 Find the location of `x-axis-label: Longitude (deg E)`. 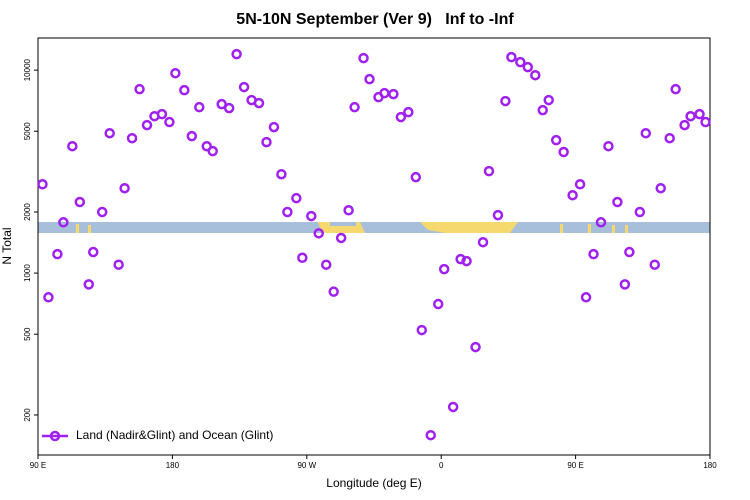

x-axis-label: Longitude (deg E) is located at coordinates (373, 483).